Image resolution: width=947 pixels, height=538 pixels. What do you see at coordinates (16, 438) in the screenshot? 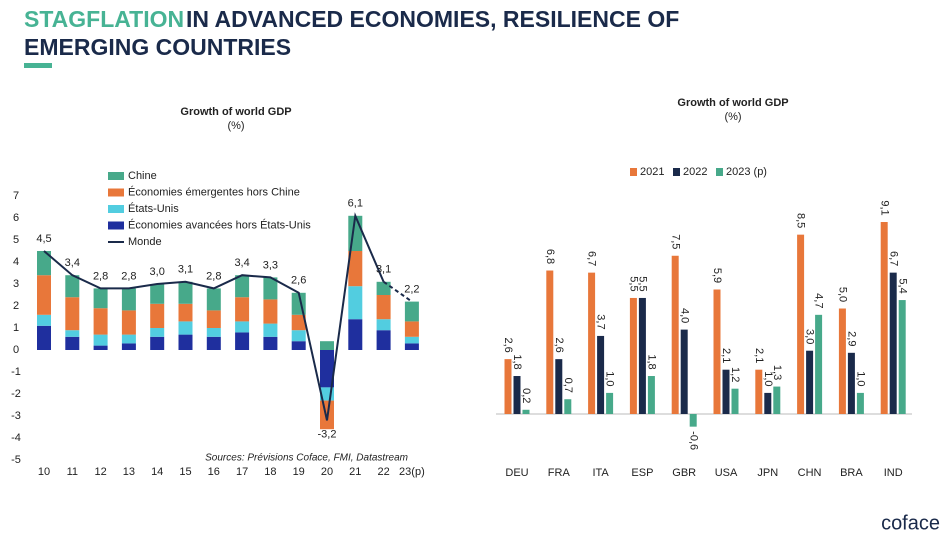
I see `y-tick-label: -4` at bounding box center [16, 438].